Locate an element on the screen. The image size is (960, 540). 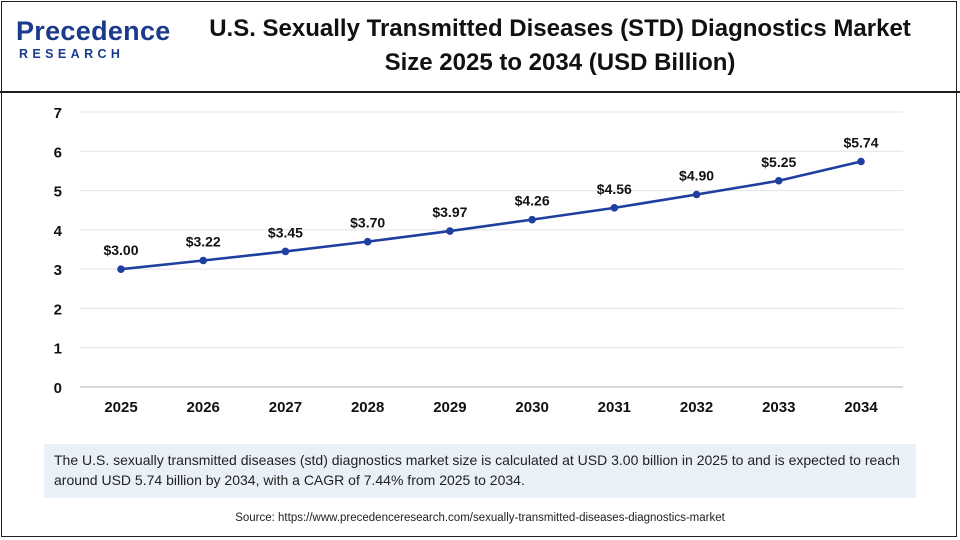
brand-logo: Precedence RESEARCH is located at coordinates (93, 39).